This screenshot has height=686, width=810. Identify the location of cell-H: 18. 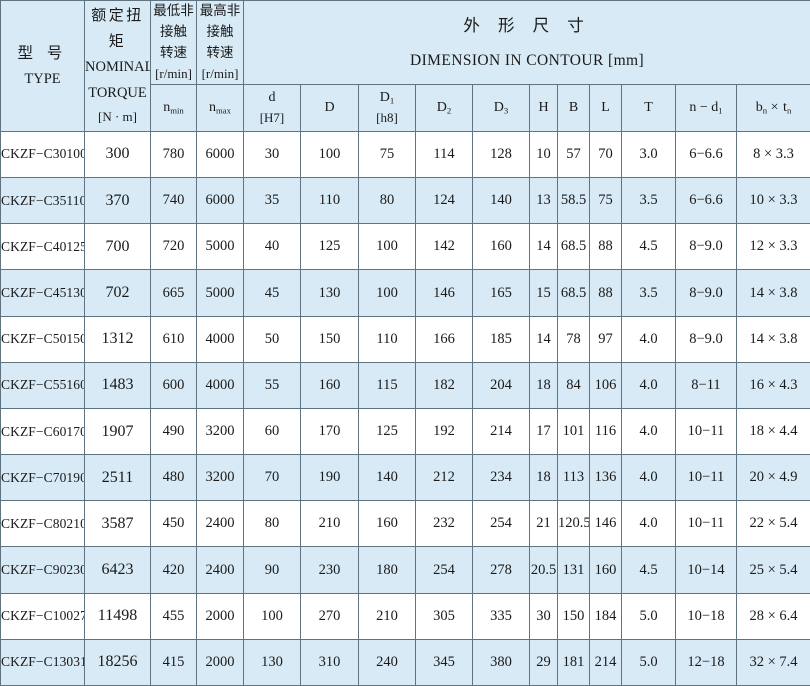
(543, 478).